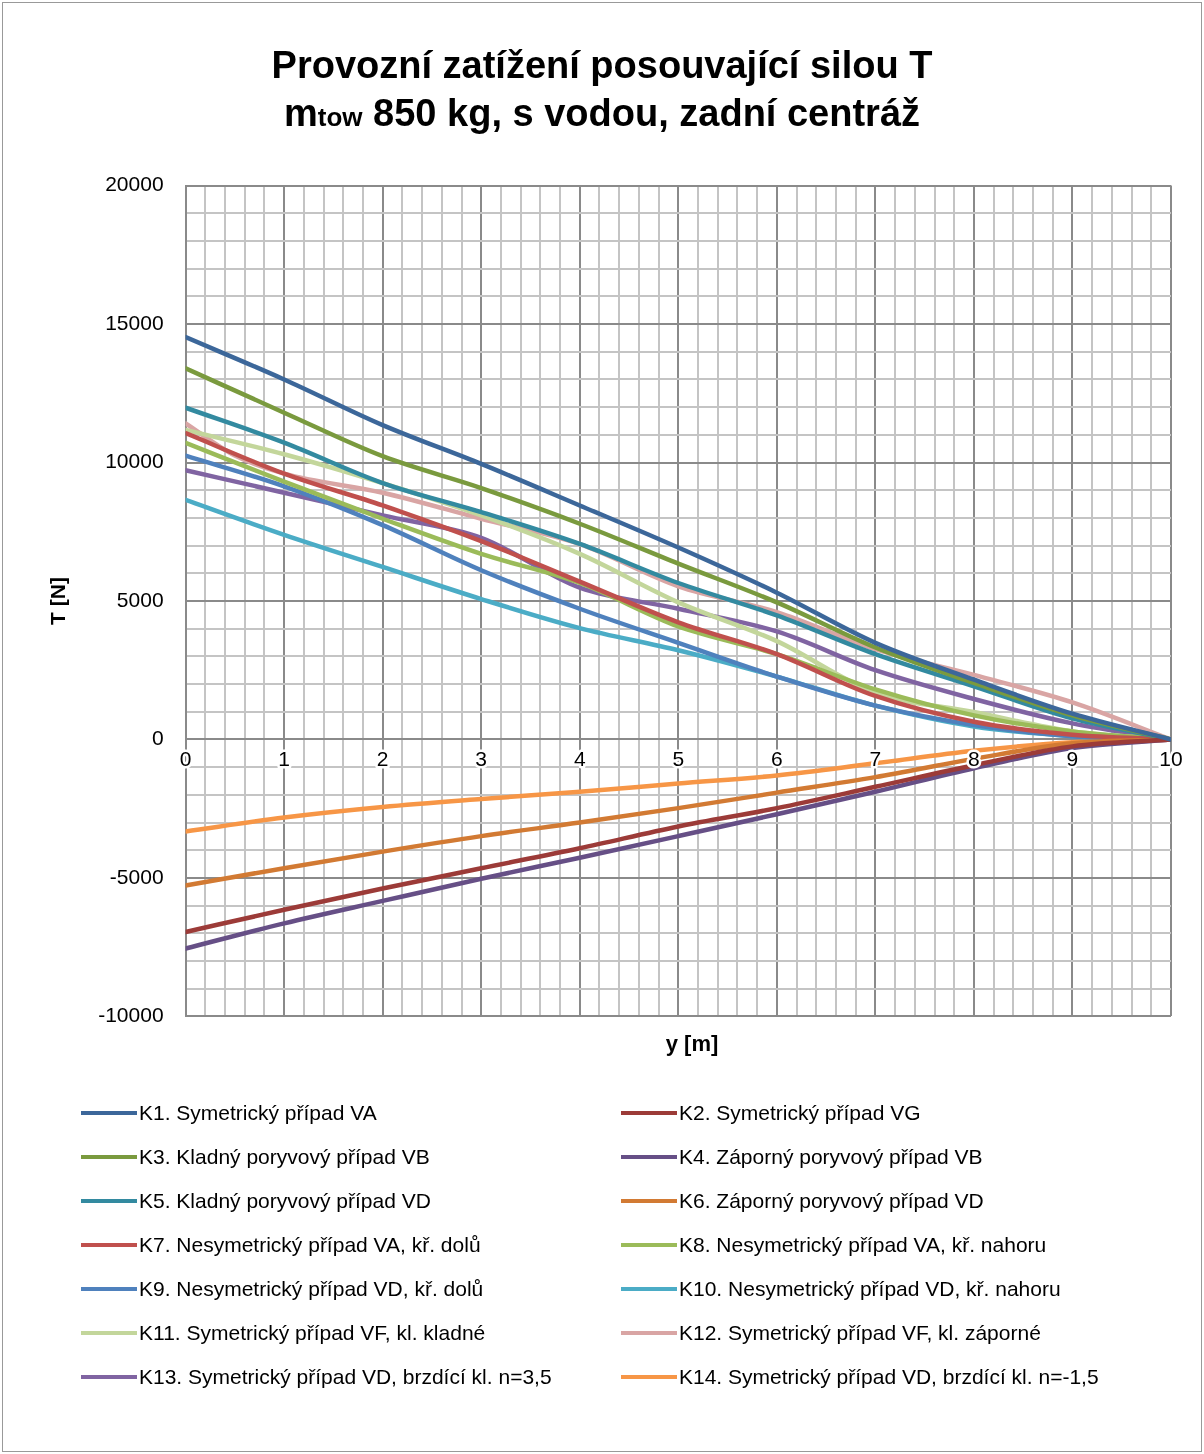  I want to click on legend-label: K12. Symetrický případ VF, kl. záporné, so click(860, 1333).